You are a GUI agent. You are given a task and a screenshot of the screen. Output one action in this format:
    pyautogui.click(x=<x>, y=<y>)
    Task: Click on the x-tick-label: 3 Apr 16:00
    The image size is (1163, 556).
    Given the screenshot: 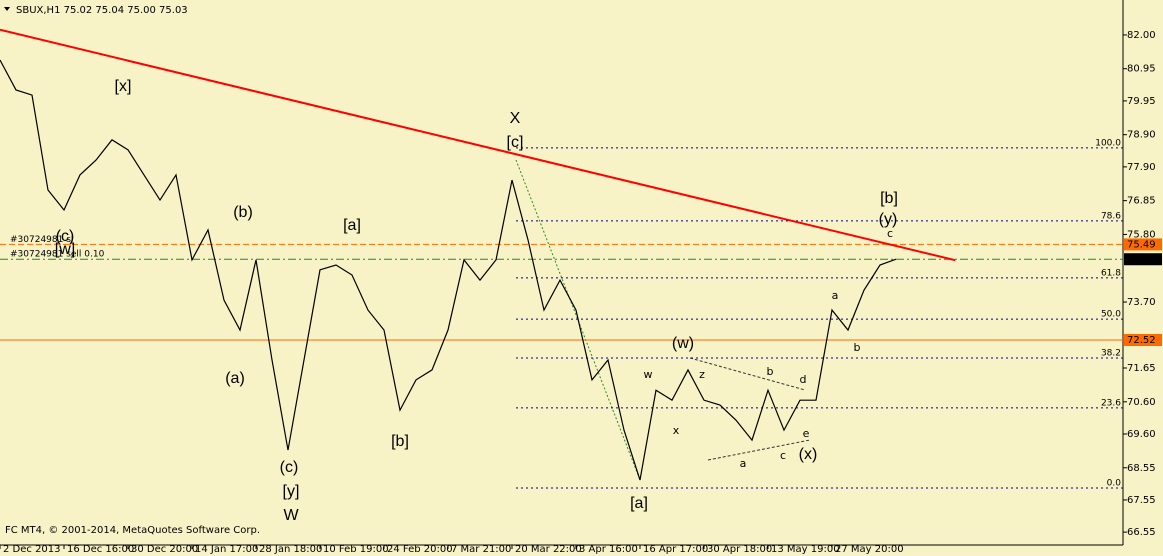 What is the action you would take?
    pyautogui.click(x=608, y=549)
    